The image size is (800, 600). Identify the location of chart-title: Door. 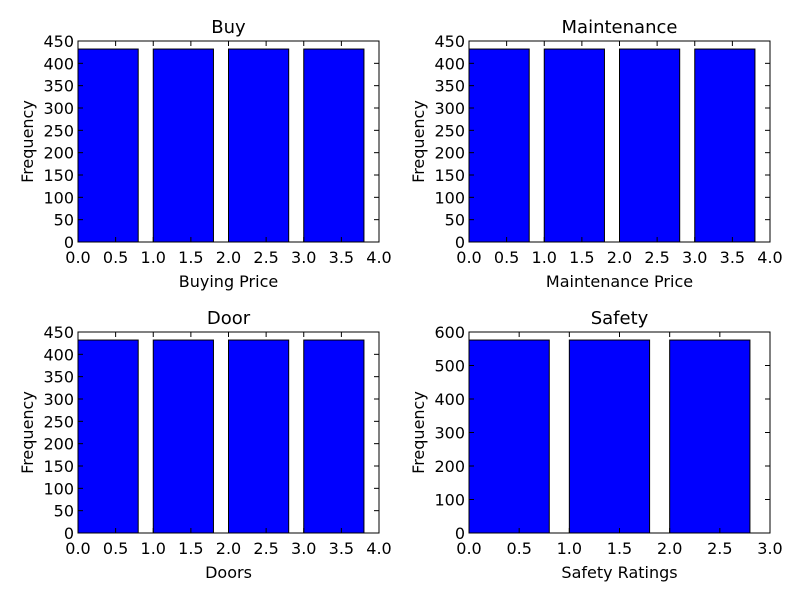
(229, 318).